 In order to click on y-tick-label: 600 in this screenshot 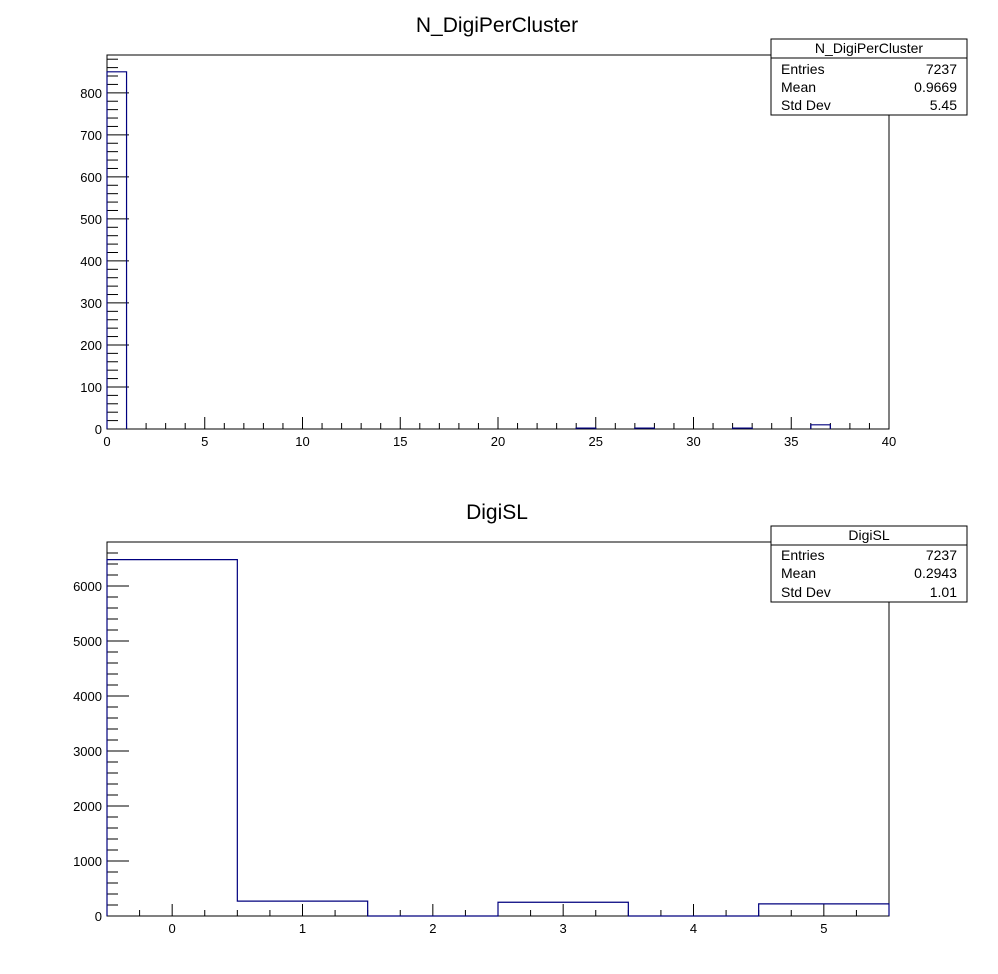, I will do `click(91, 177)`.